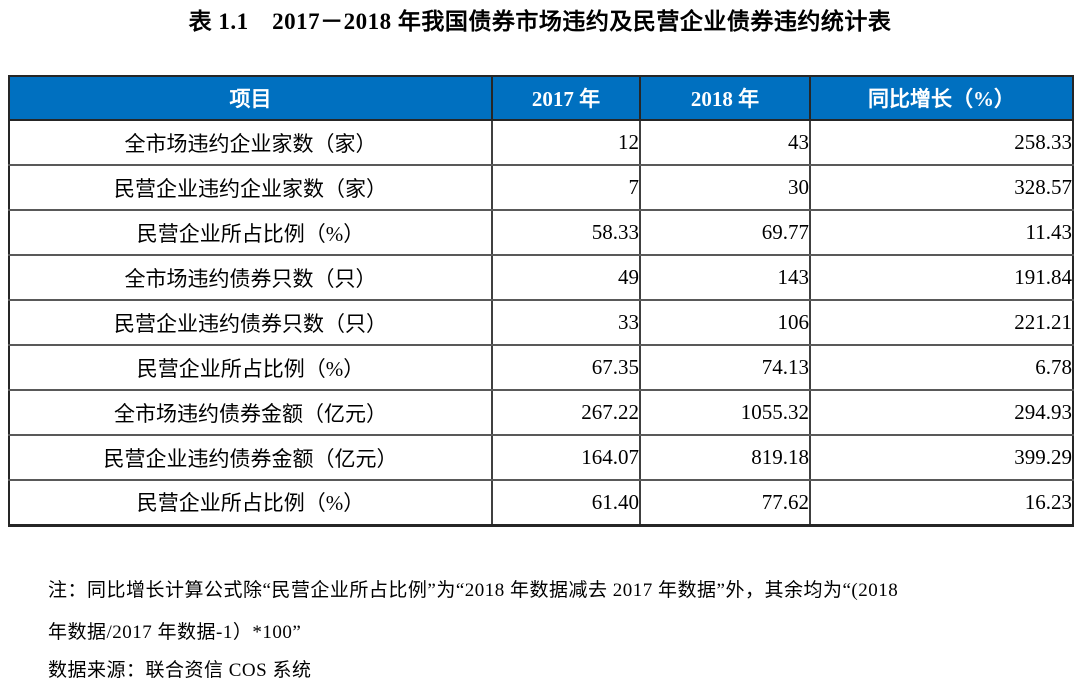 The image size is (1080, 678). I want to click on cell-2018: 819.18, so click(725, 457).